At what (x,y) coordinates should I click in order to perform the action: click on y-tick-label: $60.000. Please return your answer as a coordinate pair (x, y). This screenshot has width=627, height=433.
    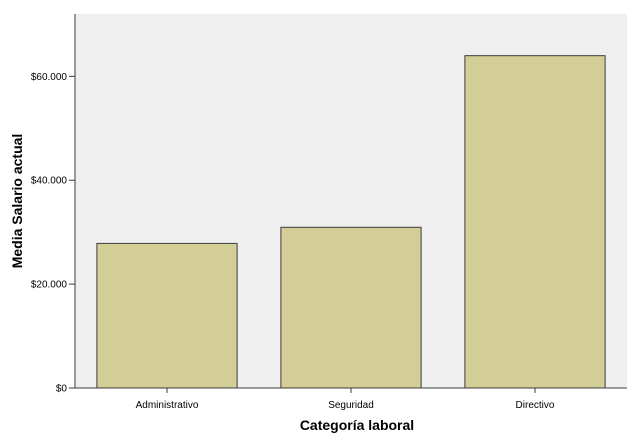
    Looking at the image, I should click on (49, 77).